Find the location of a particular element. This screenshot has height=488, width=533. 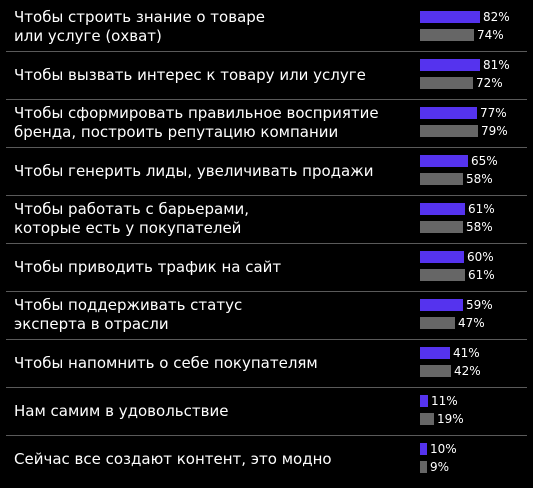

data-label: 59% is located at coordinates (479, 305).